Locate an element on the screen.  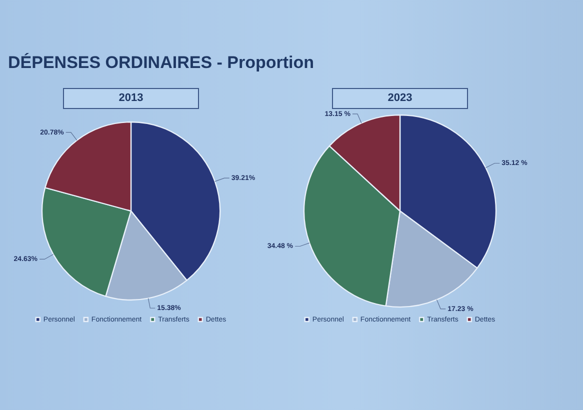
chart-subtitle: 2023 is located at coordinates (400, 98).